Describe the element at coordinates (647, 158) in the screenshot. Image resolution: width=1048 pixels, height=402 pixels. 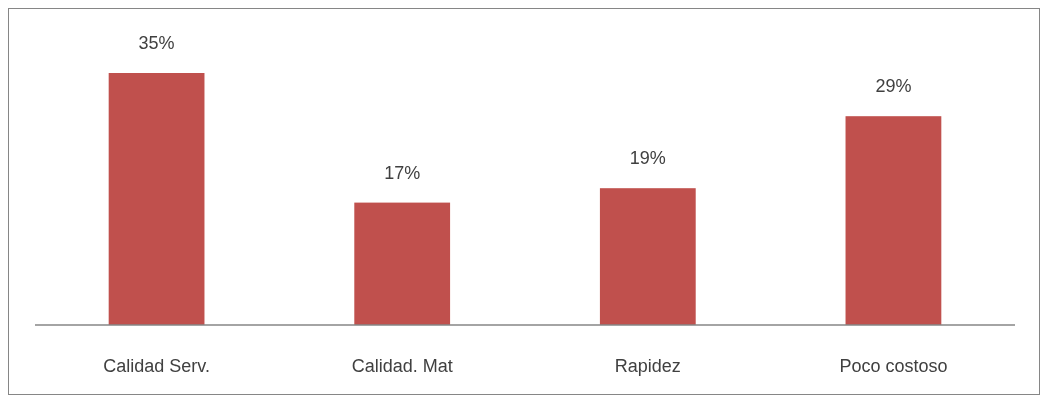
I see `data-label: 19%` at that location.